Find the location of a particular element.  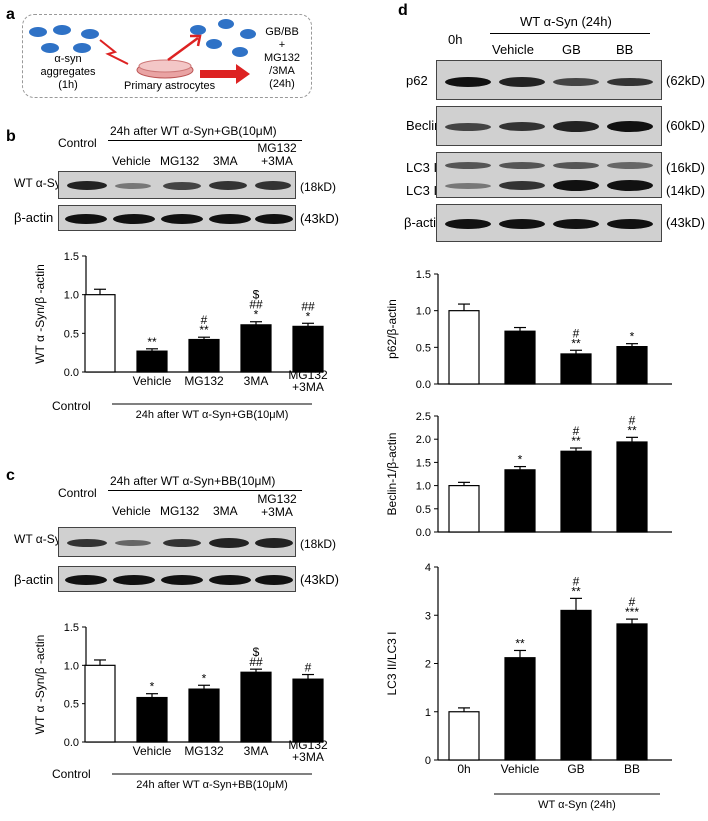

blot-b-size-syn: (18kD) is located at coordinates (318, 187).